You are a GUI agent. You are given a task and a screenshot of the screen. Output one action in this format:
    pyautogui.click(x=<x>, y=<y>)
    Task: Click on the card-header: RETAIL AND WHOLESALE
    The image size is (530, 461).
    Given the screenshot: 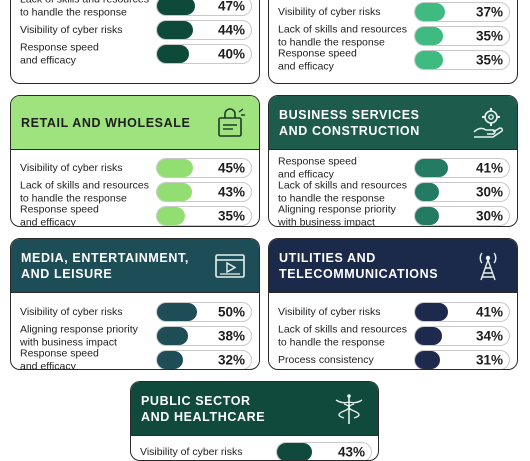 What is the action you would take?
    pyautogui.click(x=135, y=123)
    